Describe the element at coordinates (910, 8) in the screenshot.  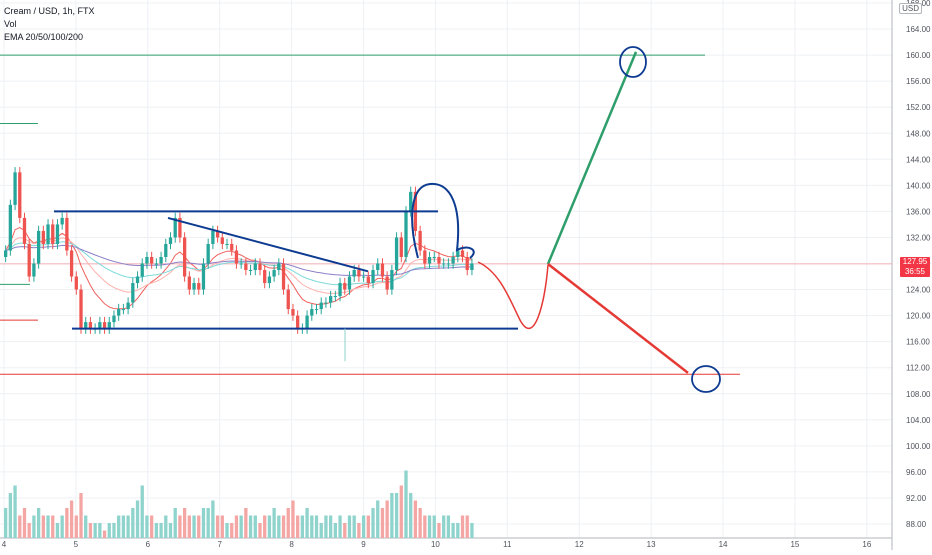
I see `currency-badge: USD` at that location.